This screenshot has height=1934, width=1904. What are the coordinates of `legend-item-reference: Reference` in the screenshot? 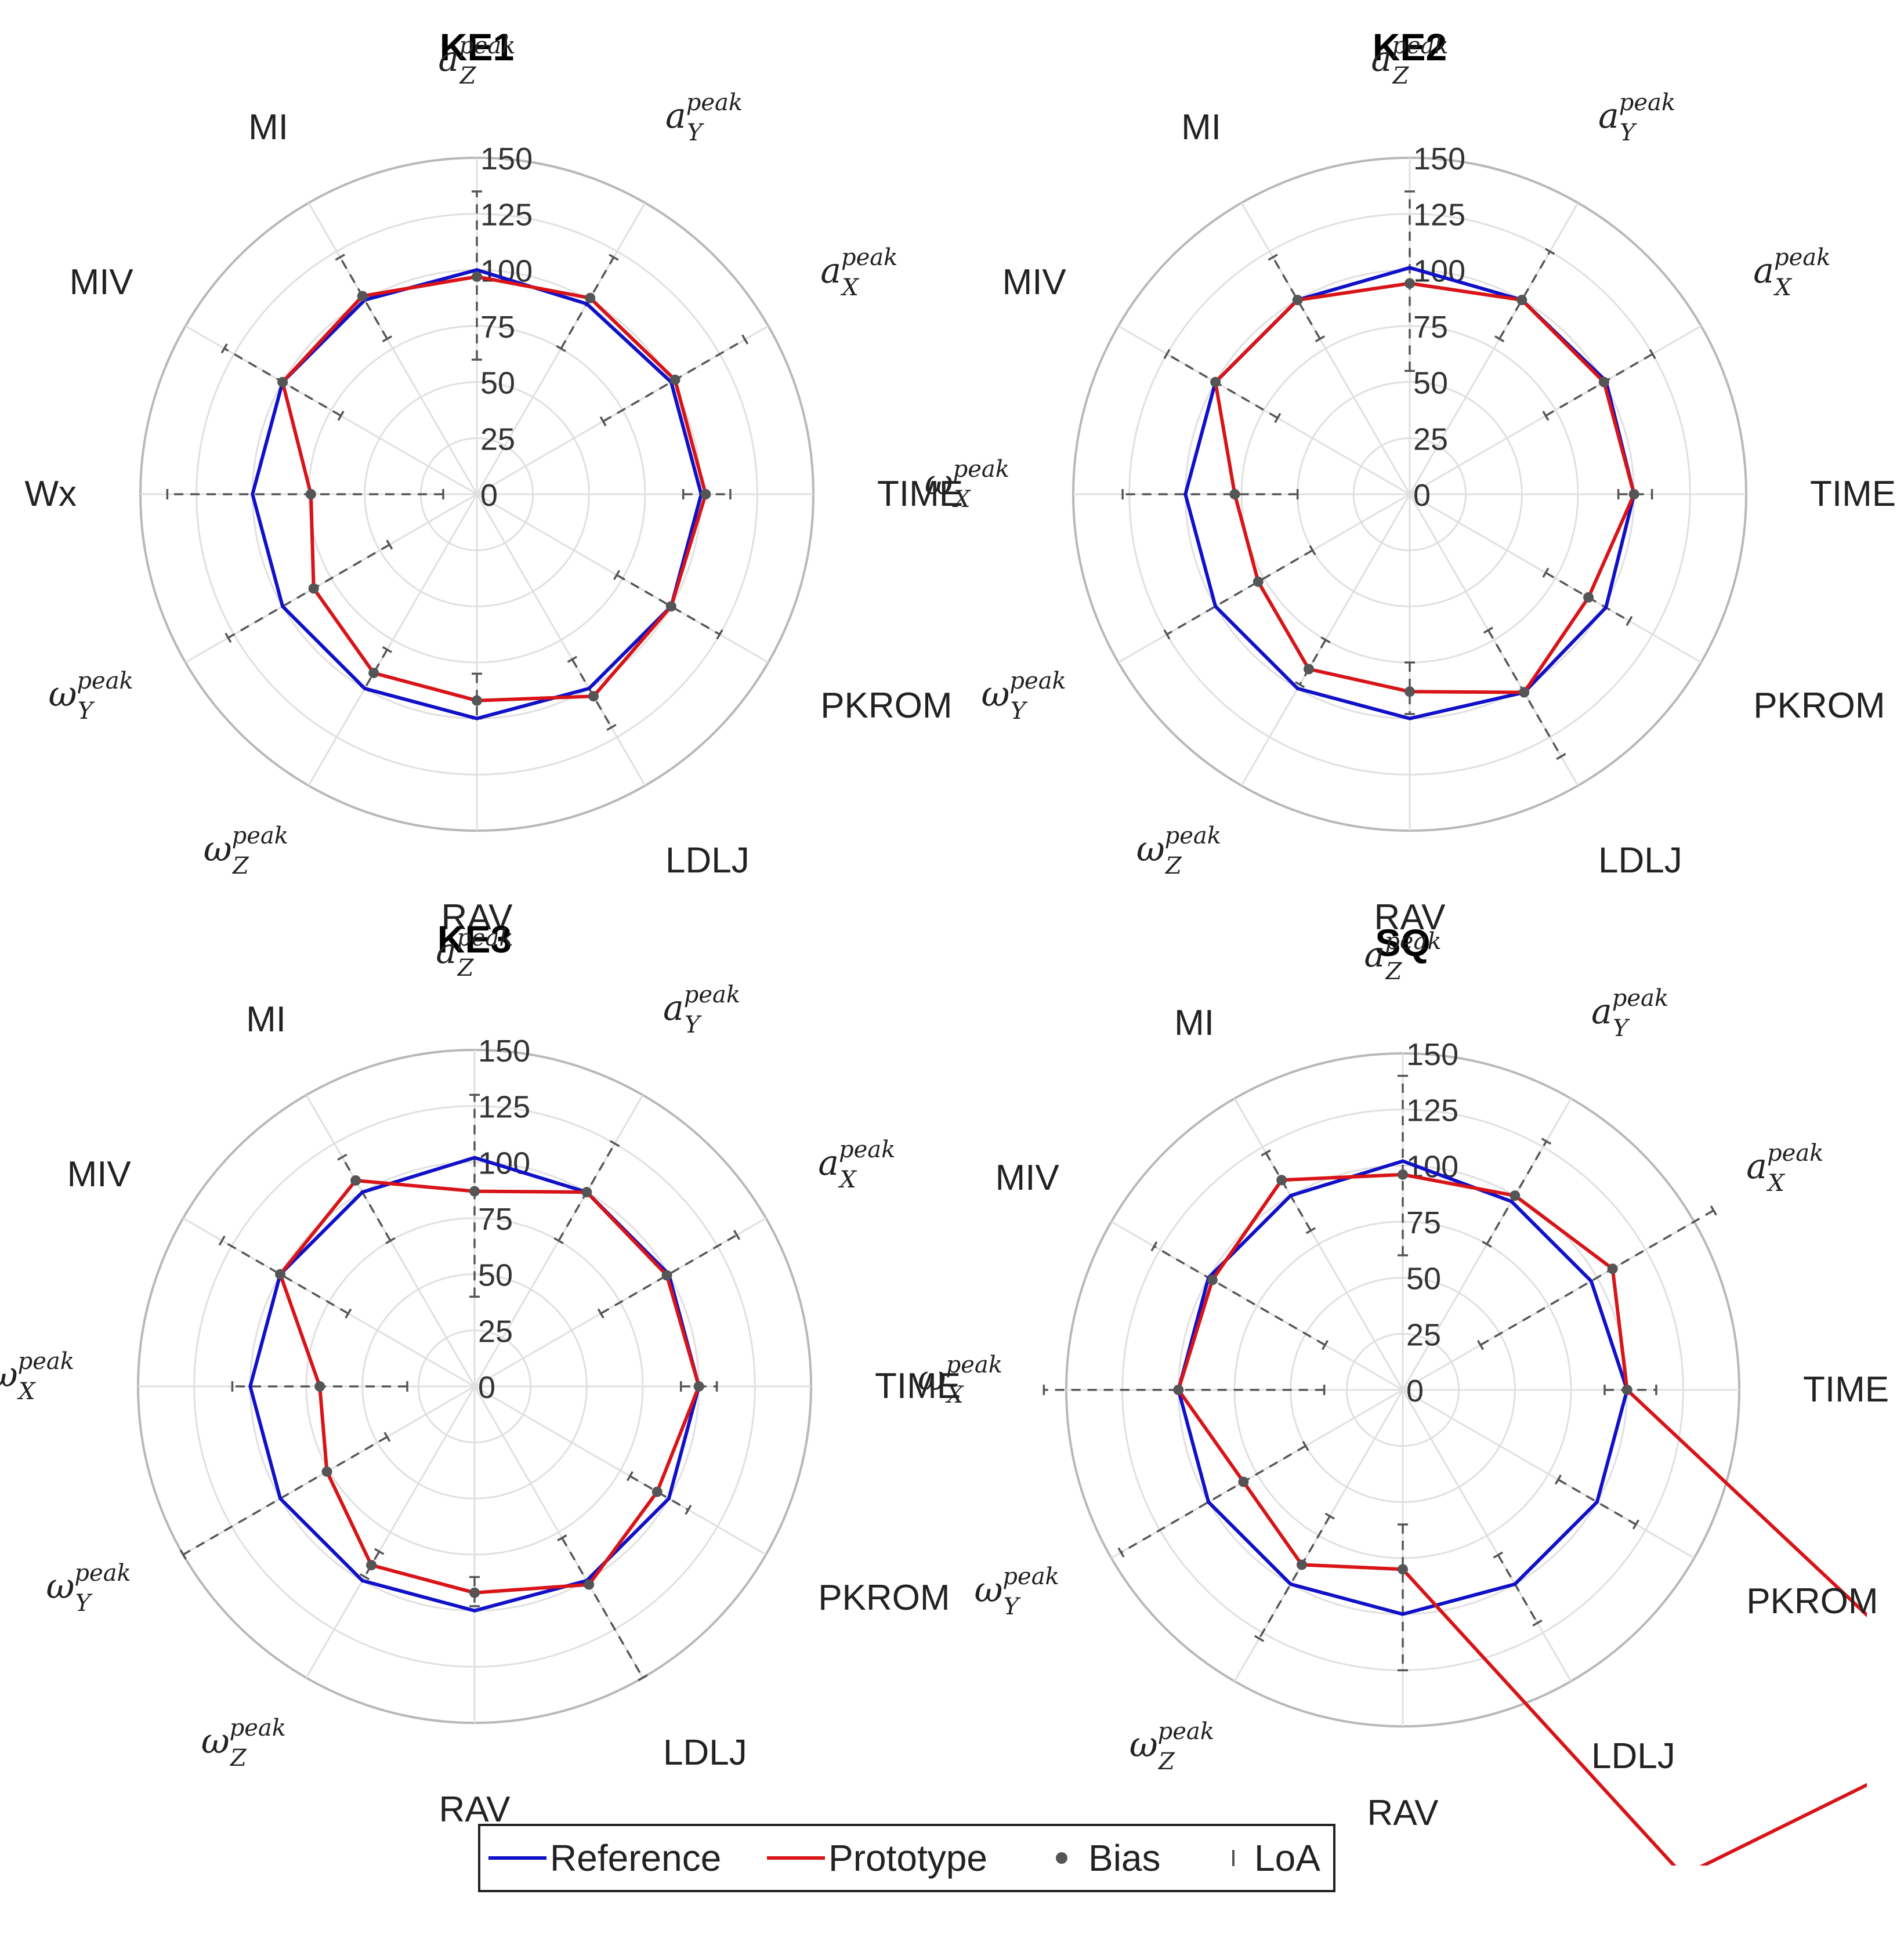 It's located at (604, 1858).